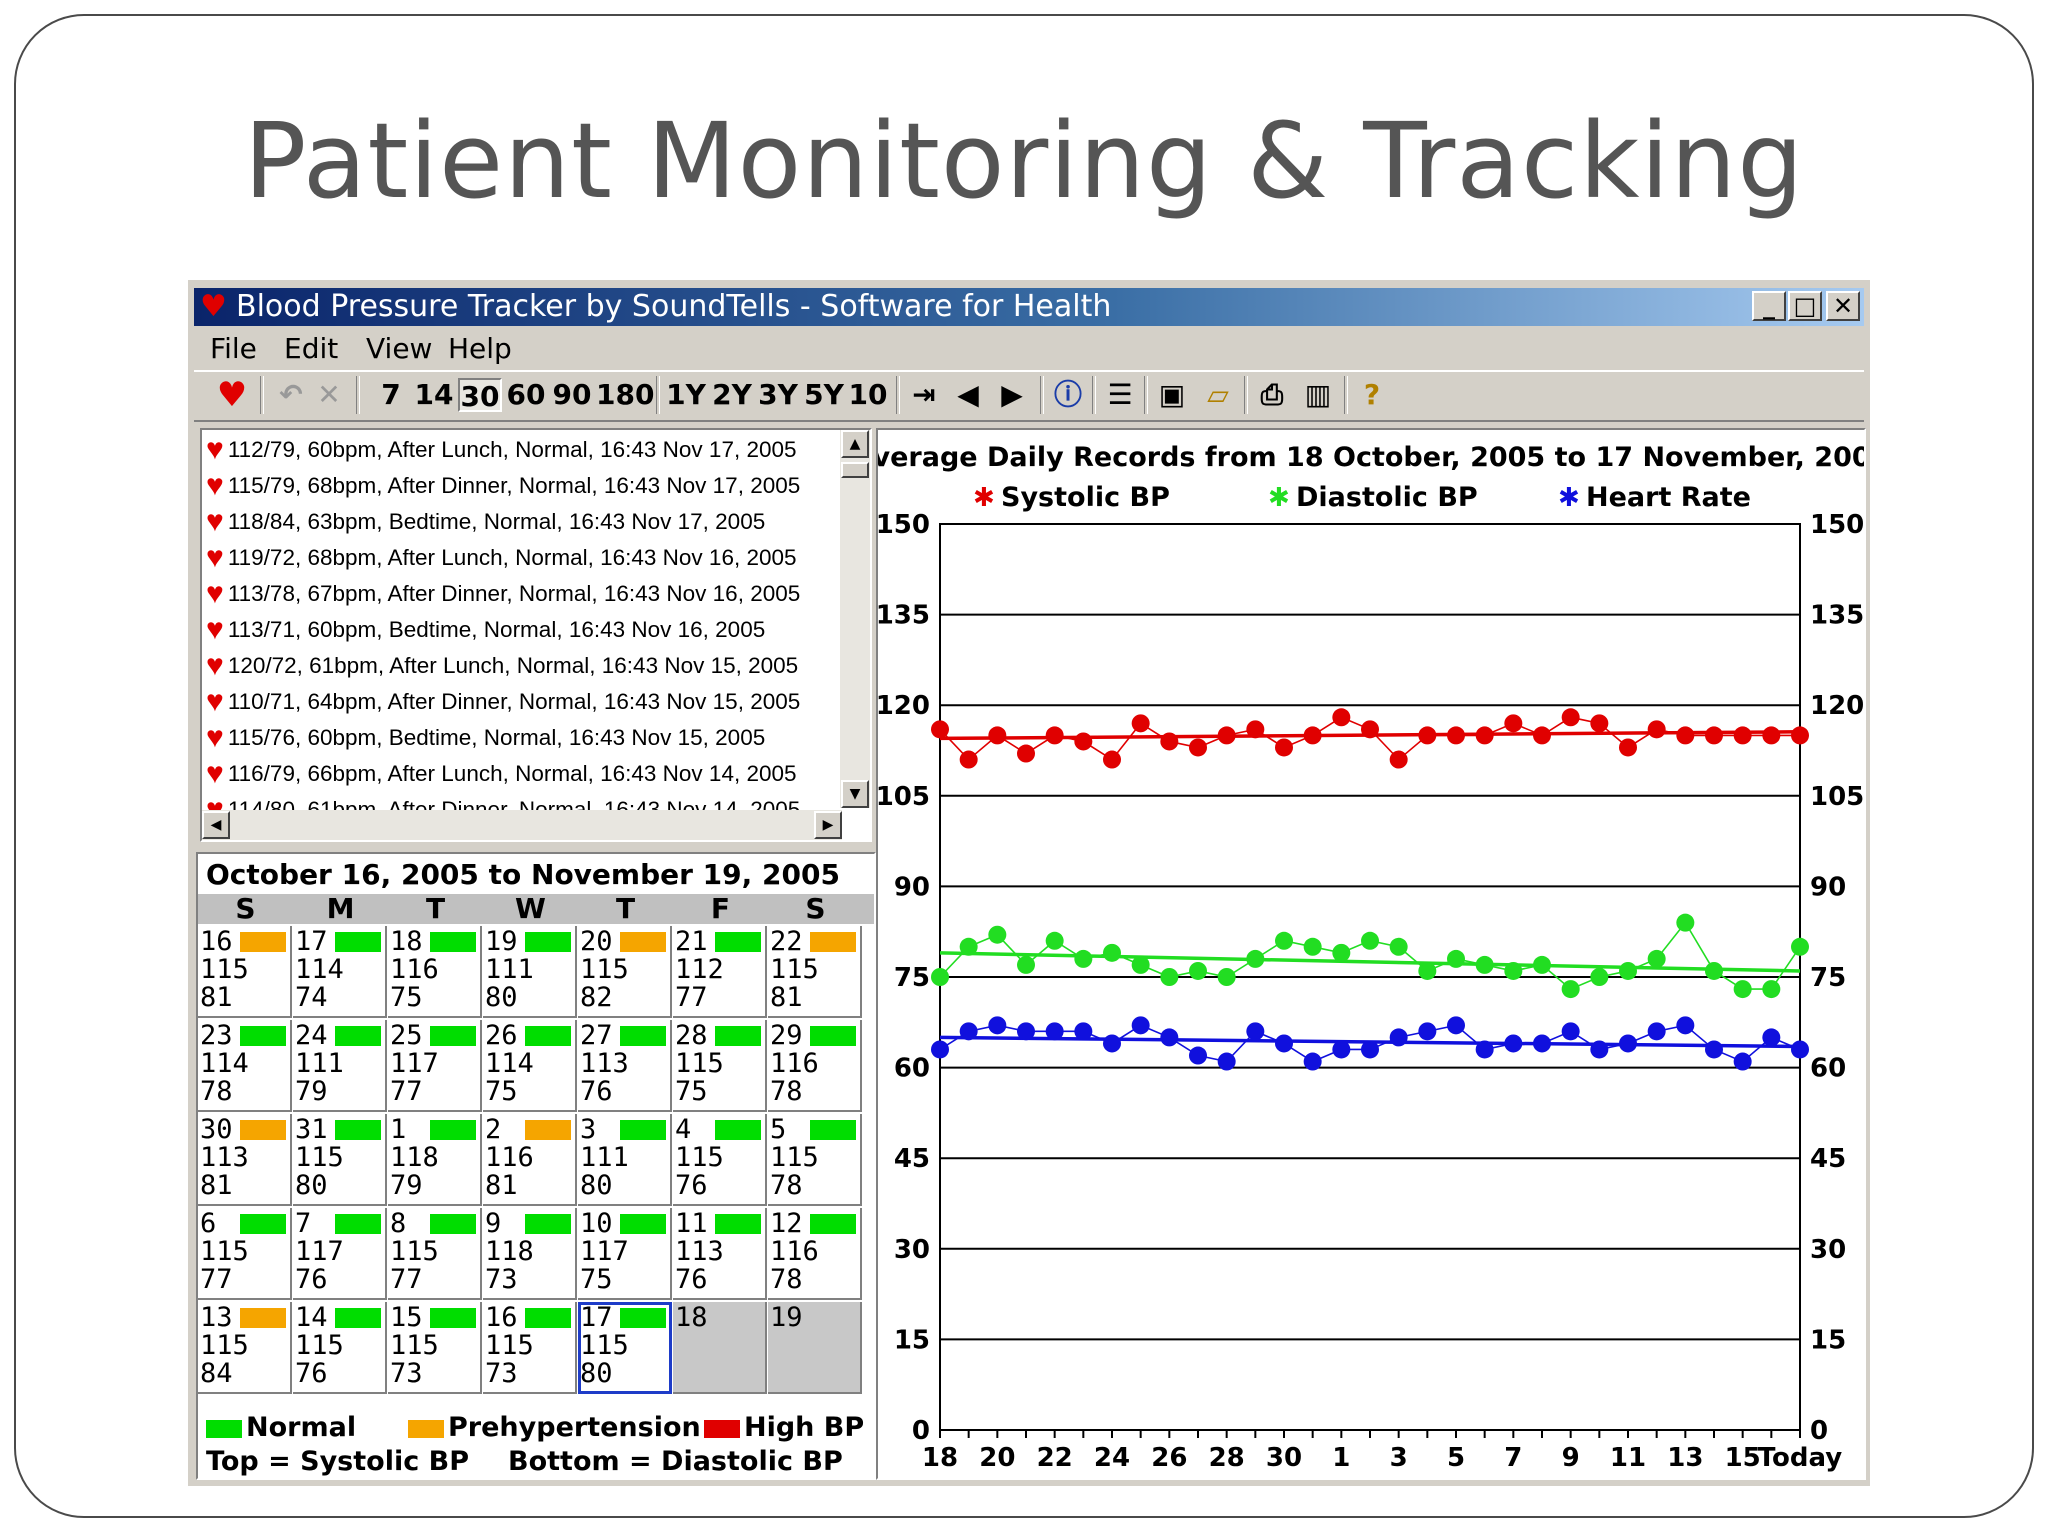 The width and height of the screenshot is (2048, 1536). What do you see at coordinates (340, 1066) in the screenshot?
I see `calendar-day-cell: 24 111 79` at bounding box center [340, 1066].